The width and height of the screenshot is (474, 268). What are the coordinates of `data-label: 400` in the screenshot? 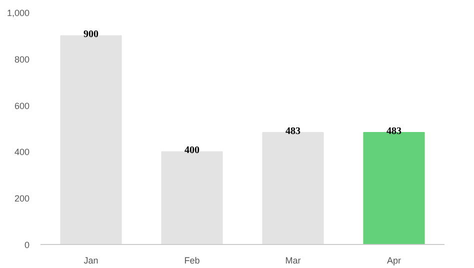 It's located at (192, 150).